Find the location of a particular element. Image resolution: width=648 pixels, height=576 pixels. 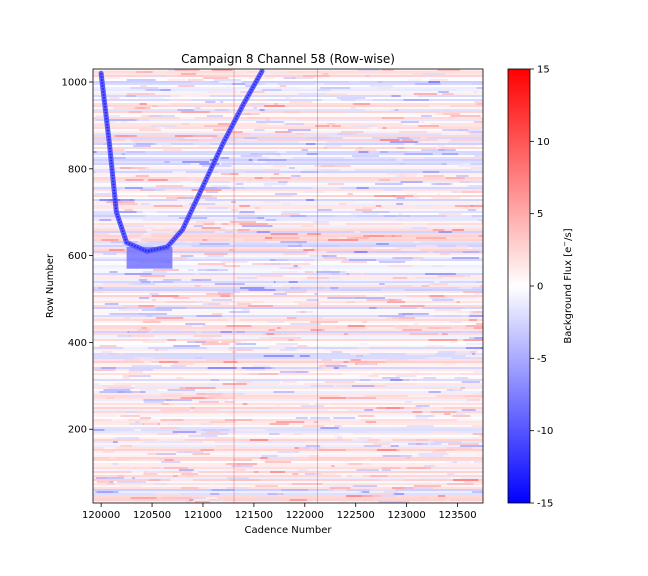

vertical-stripe is located at coordinates (234, 286).